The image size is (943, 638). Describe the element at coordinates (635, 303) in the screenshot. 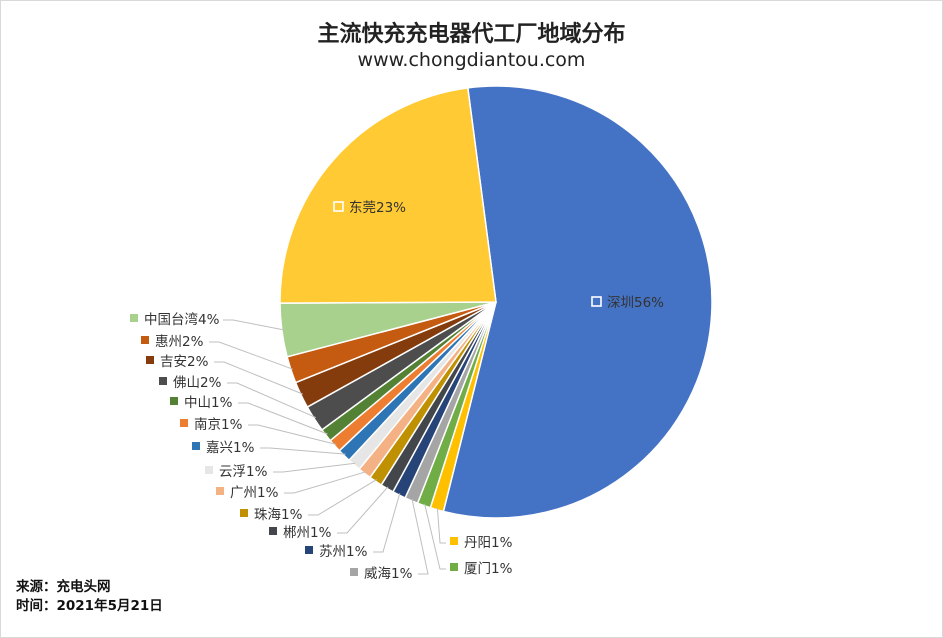

I see `data-label-slice-1: 深圳56%` at that location.